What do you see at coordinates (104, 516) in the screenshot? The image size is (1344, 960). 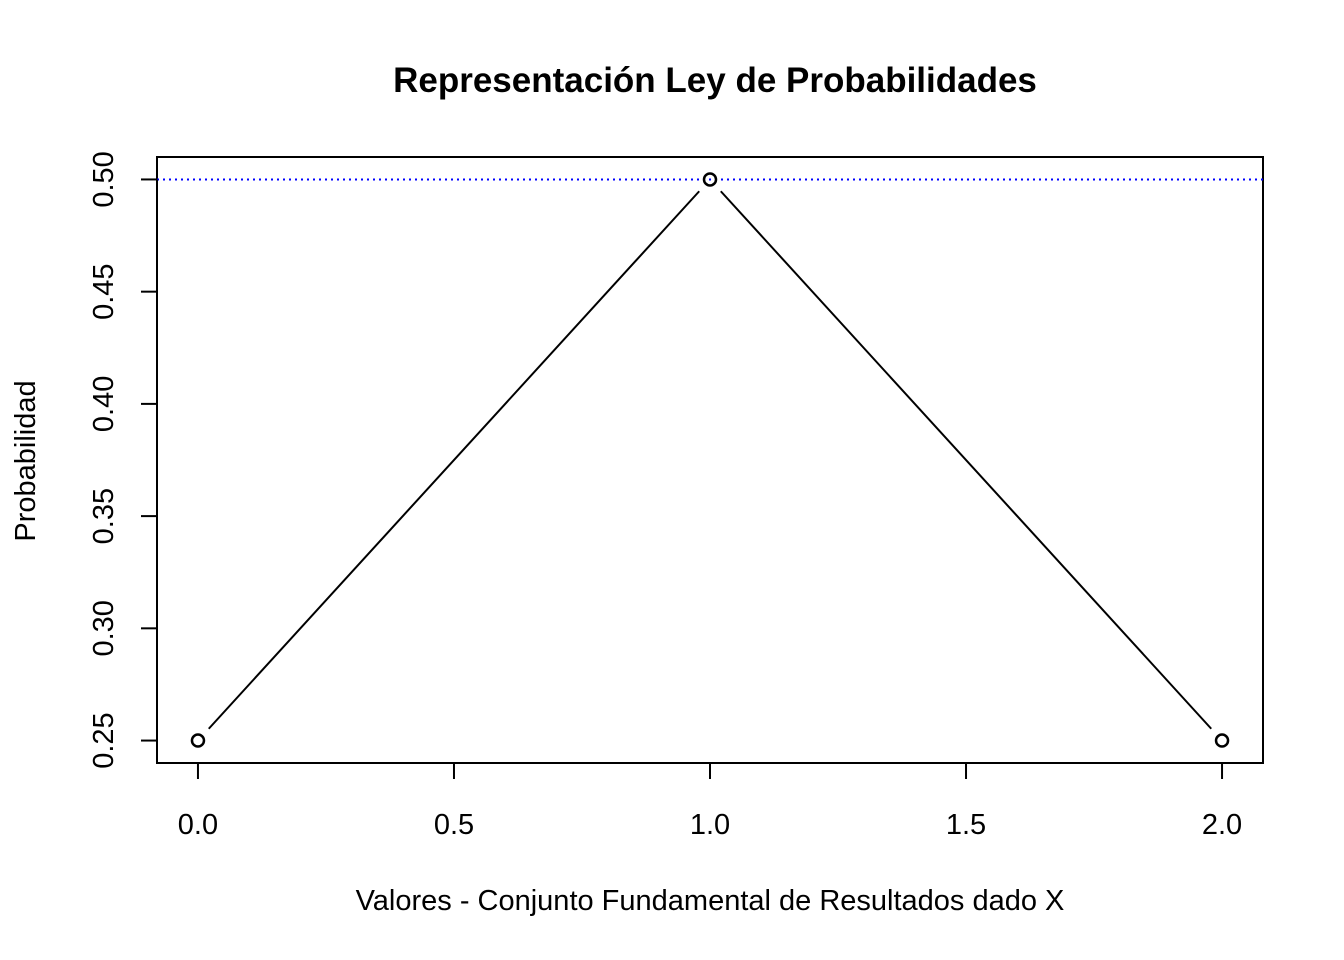 I see `y-tick-label: 0.35` at bounding box center [104, 516].